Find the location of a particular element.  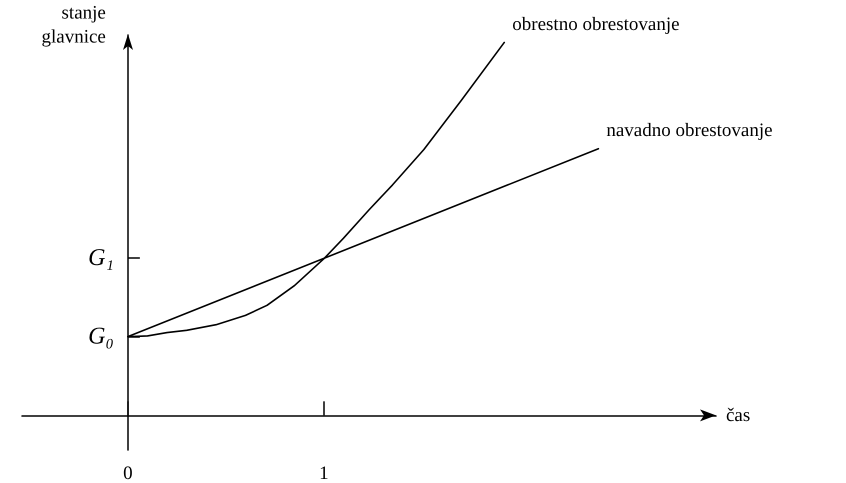

x-tick-label: 0 is located at coordinates (128, 473).